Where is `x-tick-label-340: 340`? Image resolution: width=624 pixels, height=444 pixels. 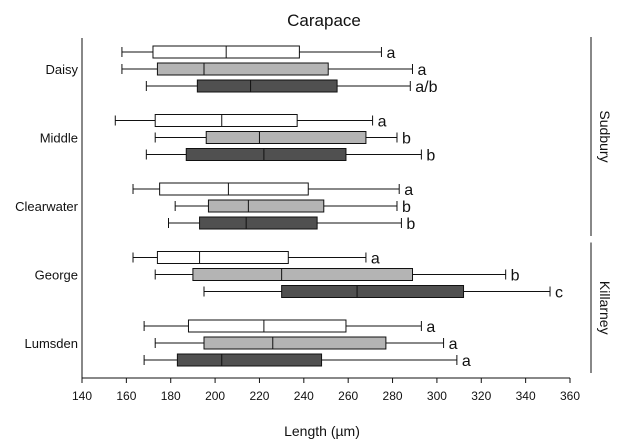
x-tick-label-340: 340 is located at coordinates (526, 396).